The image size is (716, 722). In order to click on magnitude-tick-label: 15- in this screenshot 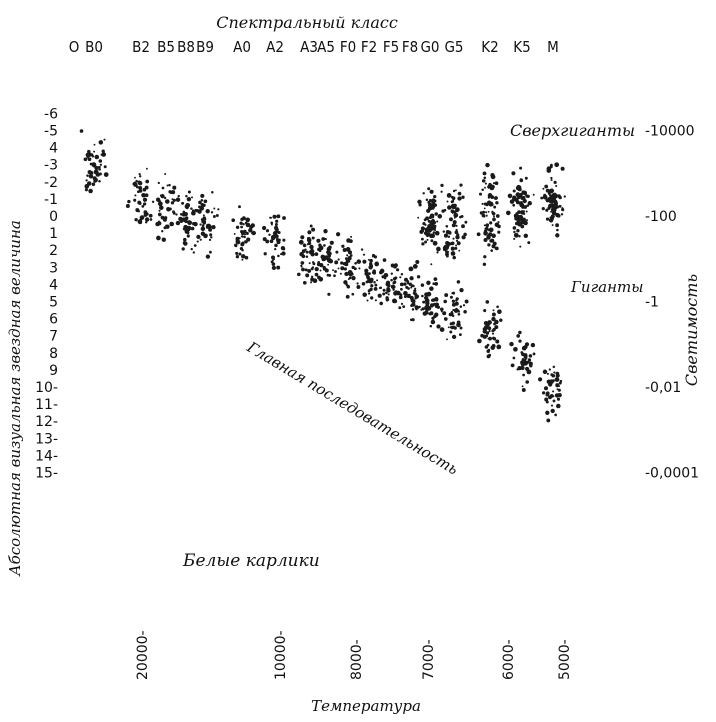, I will do `click(46, 474)`.